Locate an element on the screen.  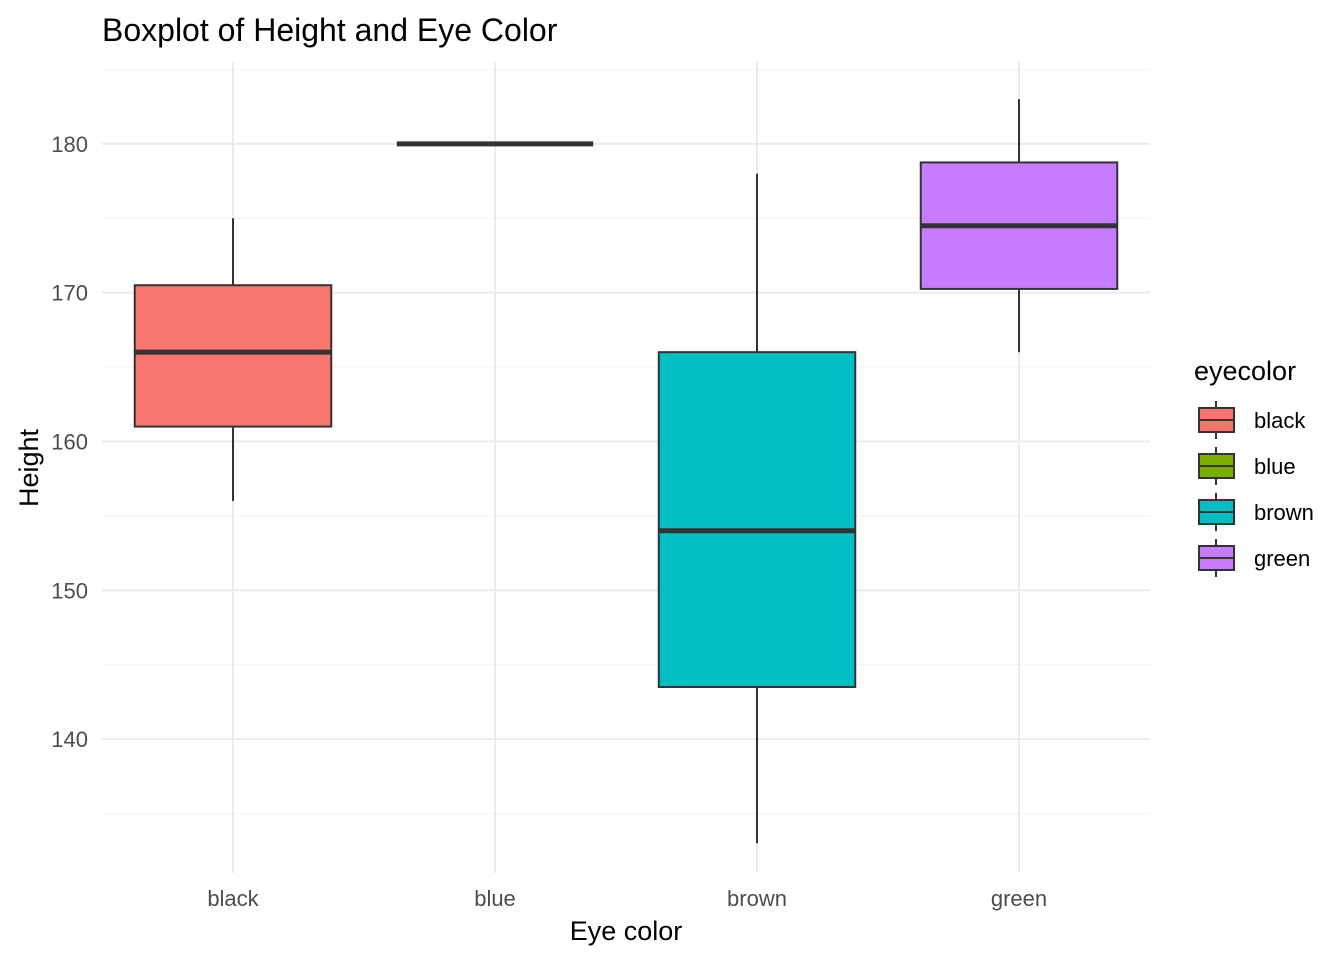
legend-label: blue is located at coordinates (1275, 466).